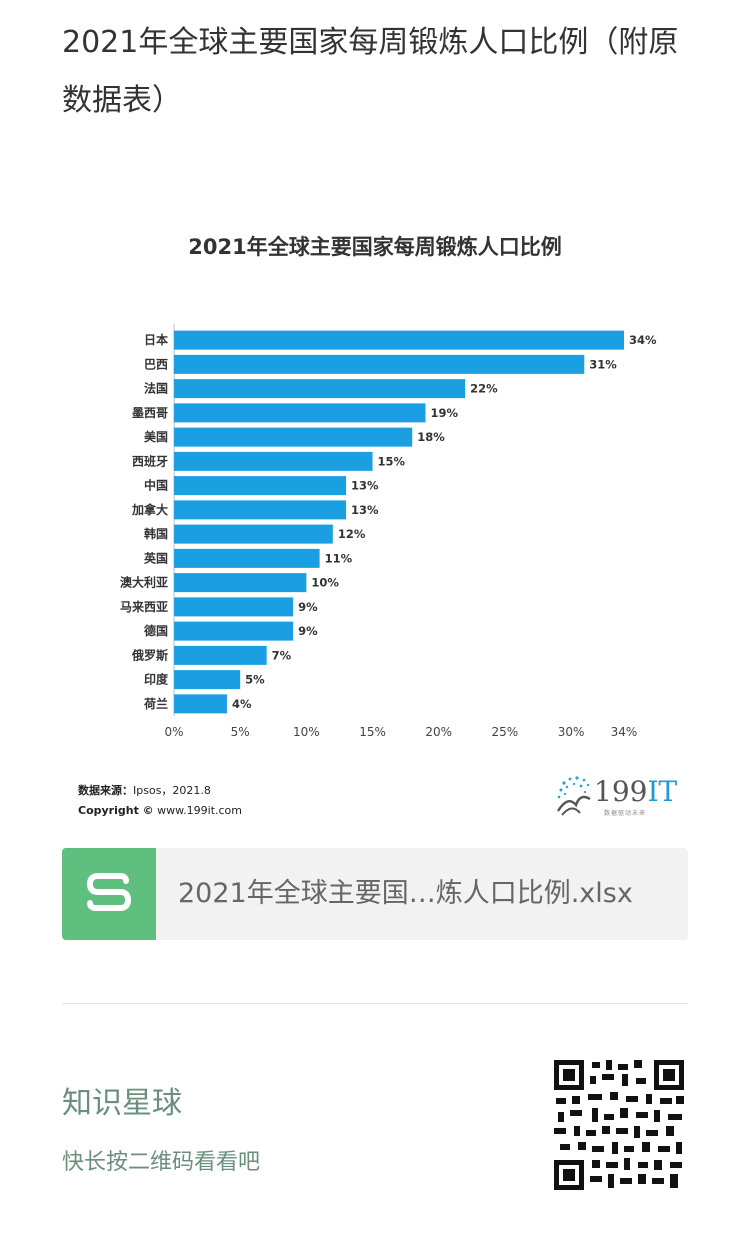 The height and width of the screenshot is (1245, 750). I want to click on data-label: 15%, so click(392, 461).